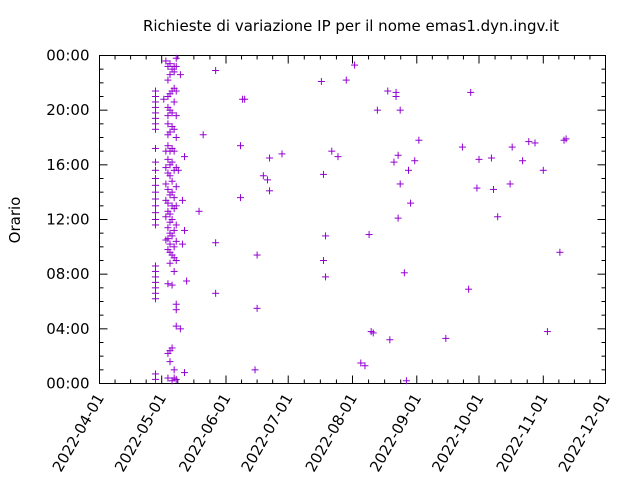  What do you see at coordinates (395, 433) in the screenshot?
I see `x-tick-label: 2022-09-01` at bounding box center [395, 433].